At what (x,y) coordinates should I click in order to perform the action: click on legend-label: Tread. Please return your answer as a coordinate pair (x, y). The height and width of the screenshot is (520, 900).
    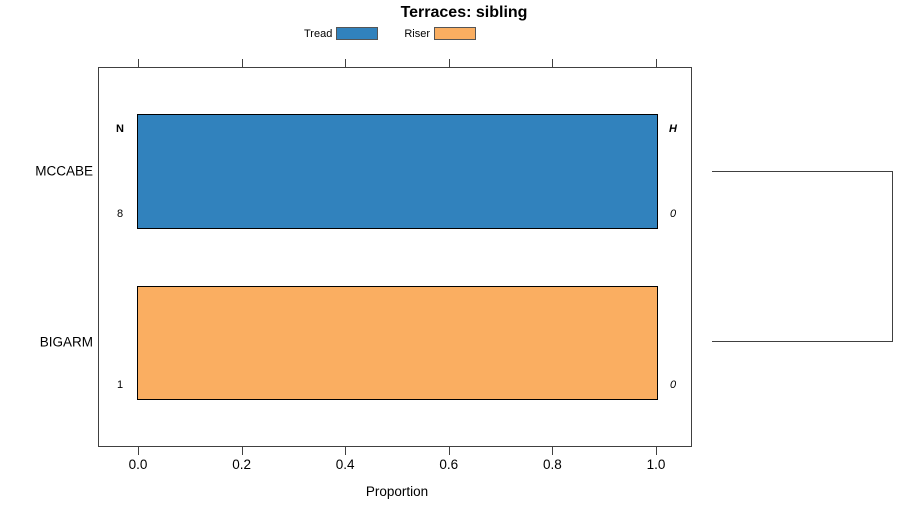
    Looking at the image, I should click on (318, 33).